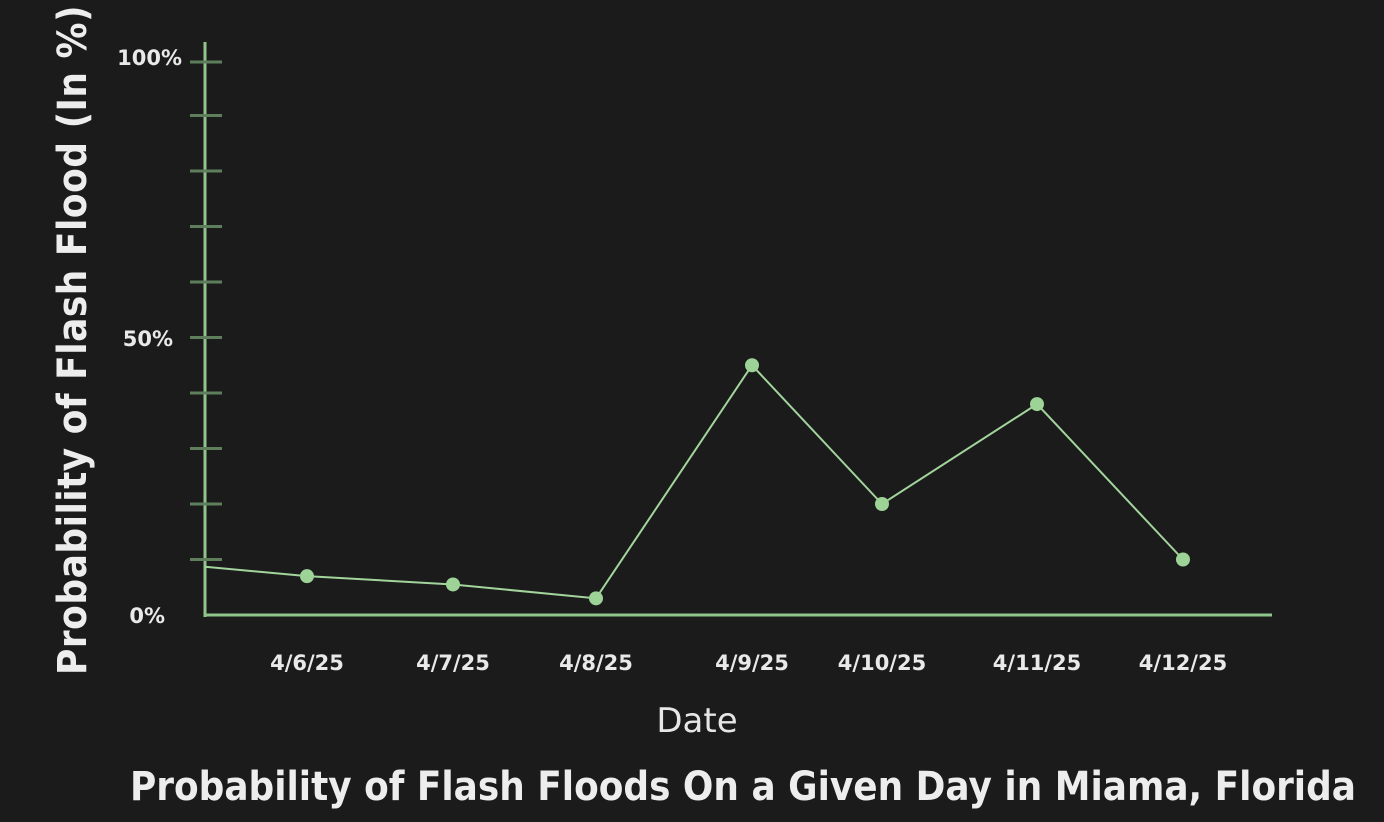 This screenshot has width=1384, height=822. What do you see at coordinates (453, 663) in the screenshot?
I see `x-tick-label: 4/7/25` at bounding box center [453, 663].